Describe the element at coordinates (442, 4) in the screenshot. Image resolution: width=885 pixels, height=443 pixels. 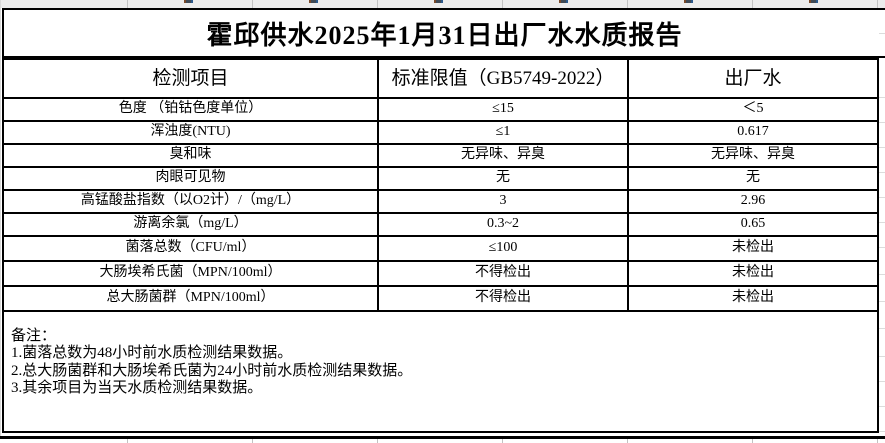
I see `clipped-row-strip` at that location.